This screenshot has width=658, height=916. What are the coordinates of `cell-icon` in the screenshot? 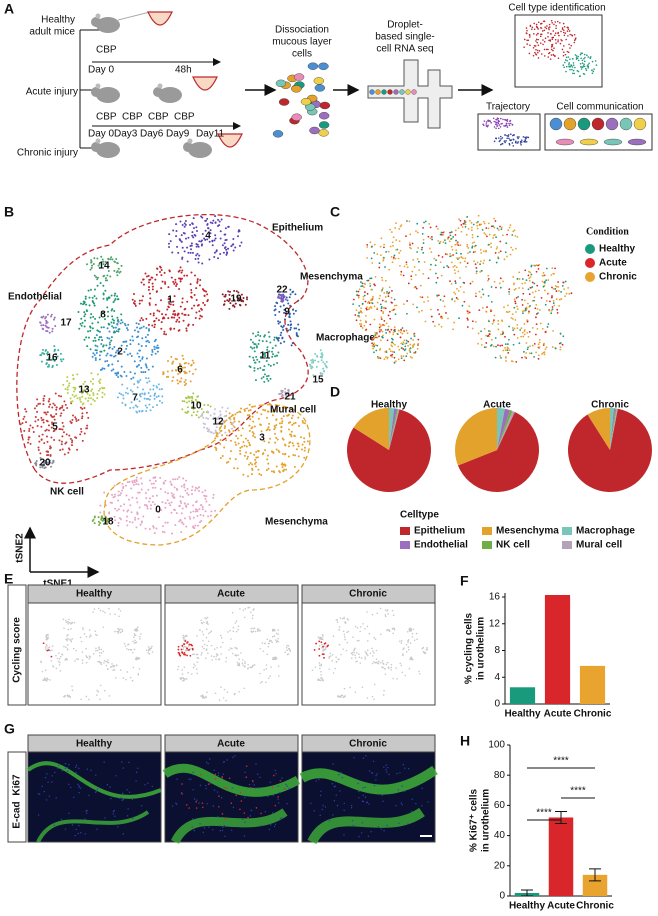 It's located at (297, 117).